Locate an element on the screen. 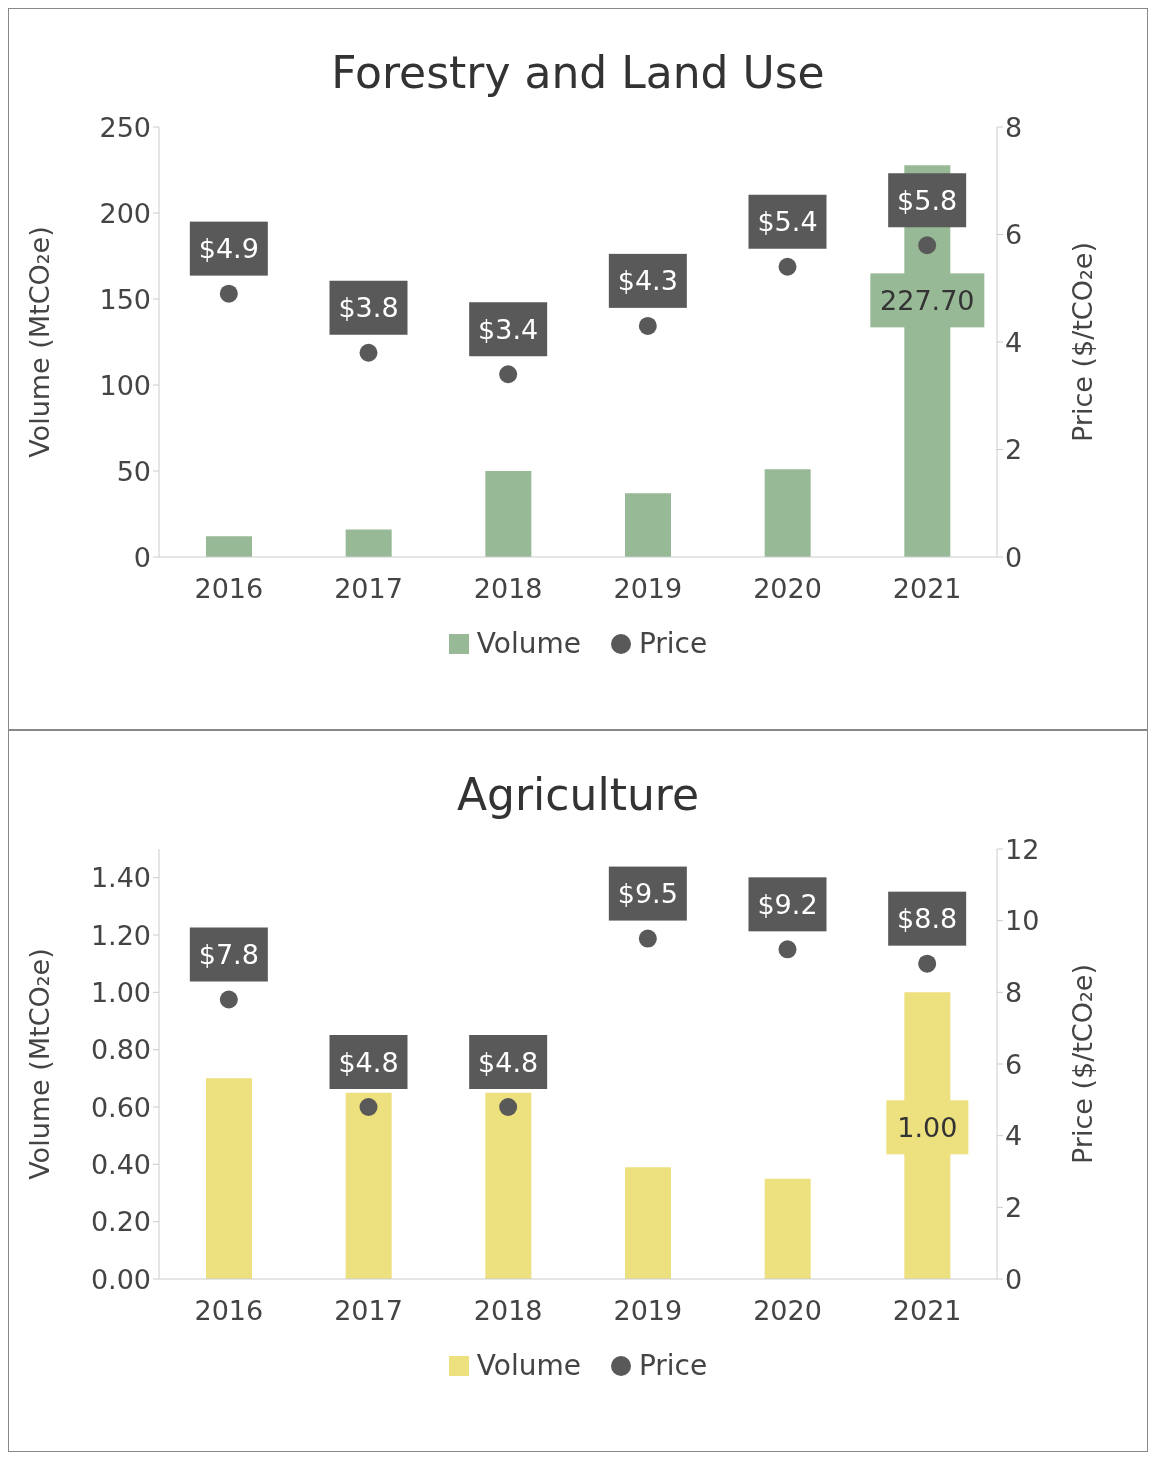 The image size is (1153, 1457). y-tick-label: 200 is located at coordinates (125, 213).